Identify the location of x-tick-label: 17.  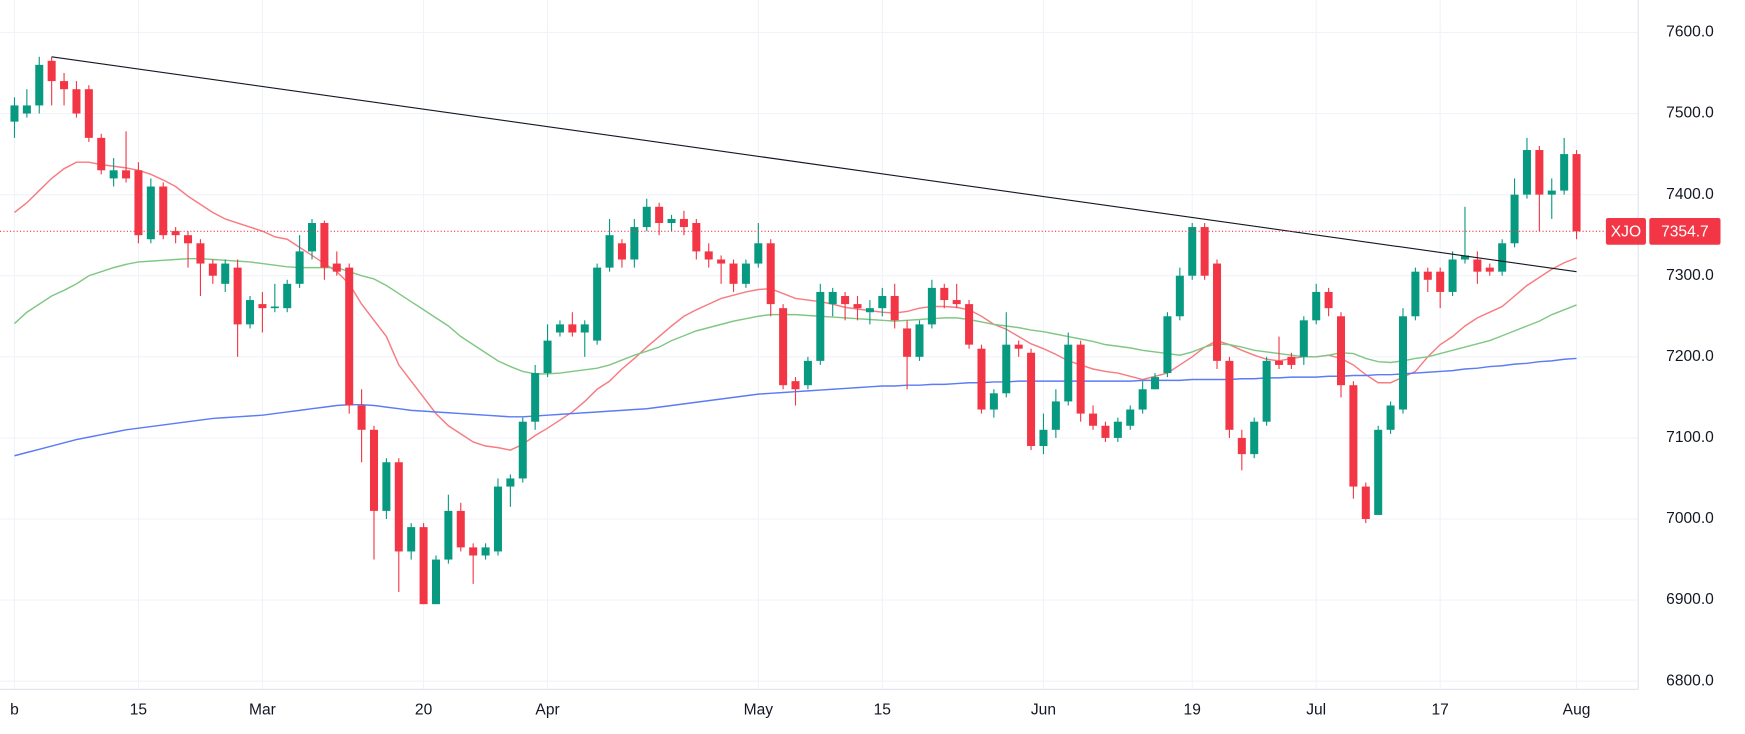
(1440, 710).